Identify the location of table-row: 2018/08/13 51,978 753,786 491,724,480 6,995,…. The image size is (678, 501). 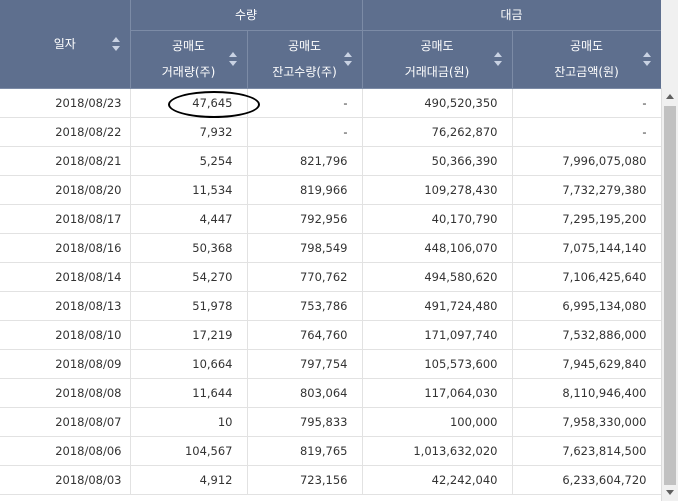
(331, 306).